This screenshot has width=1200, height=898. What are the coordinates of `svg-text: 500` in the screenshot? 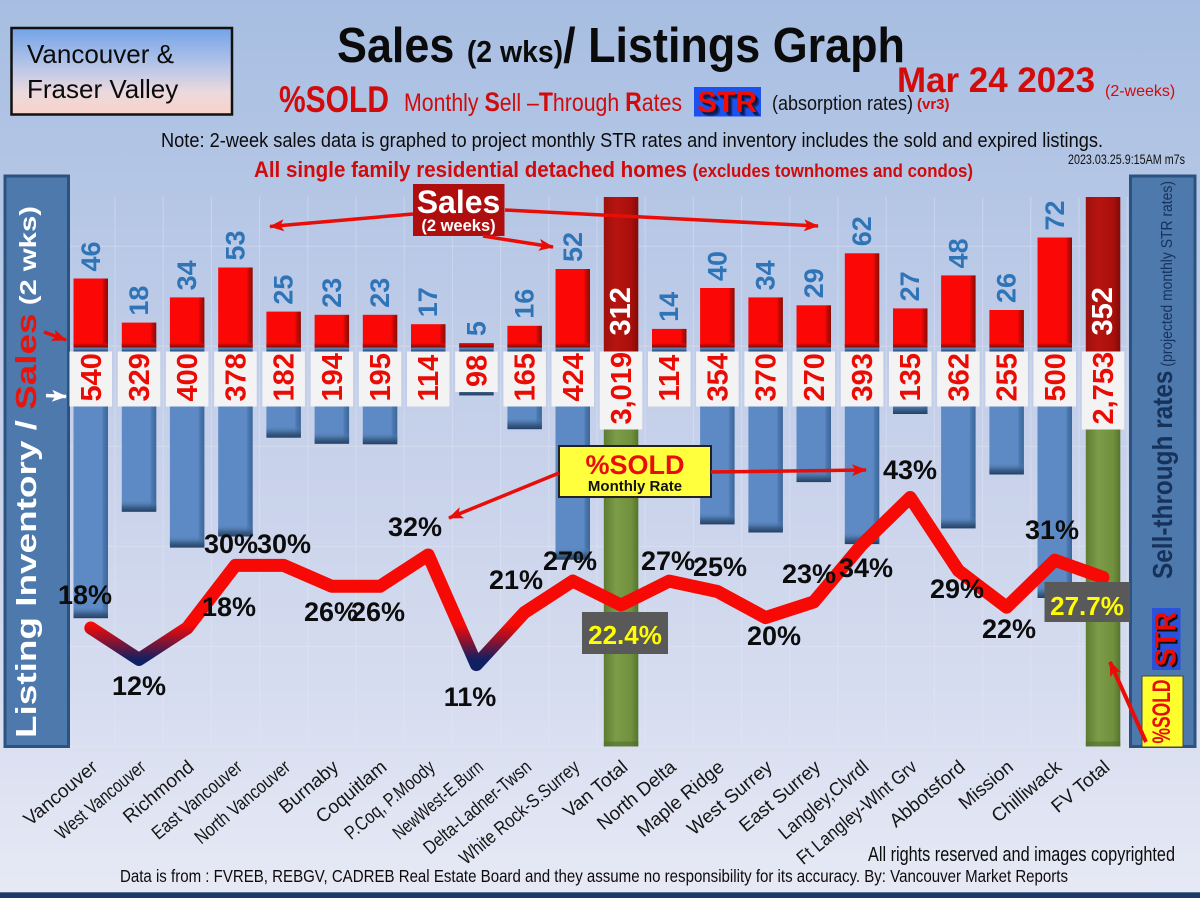 It's located at (1056, 377).